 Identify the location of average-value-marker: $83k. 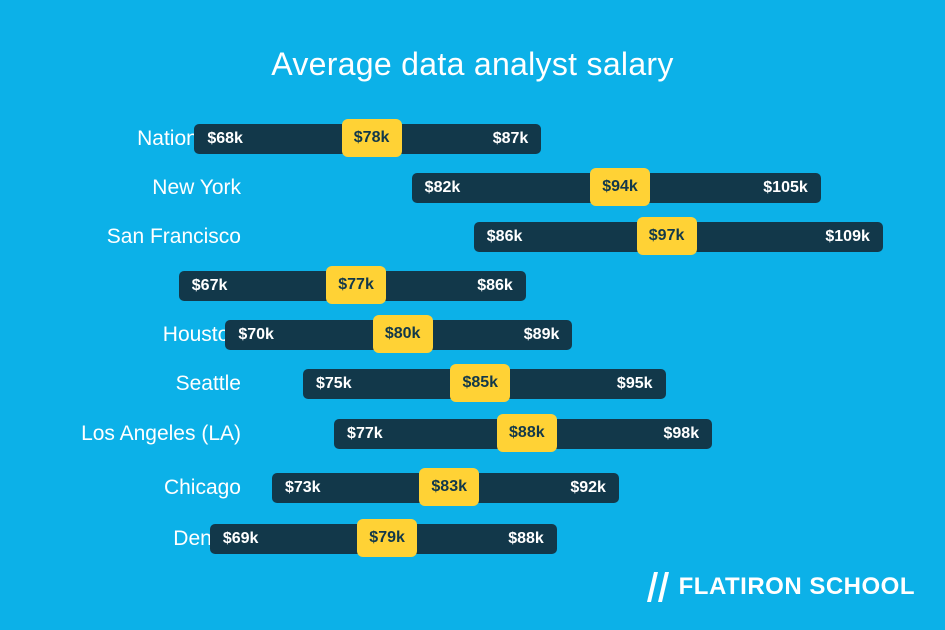
(449, 487).